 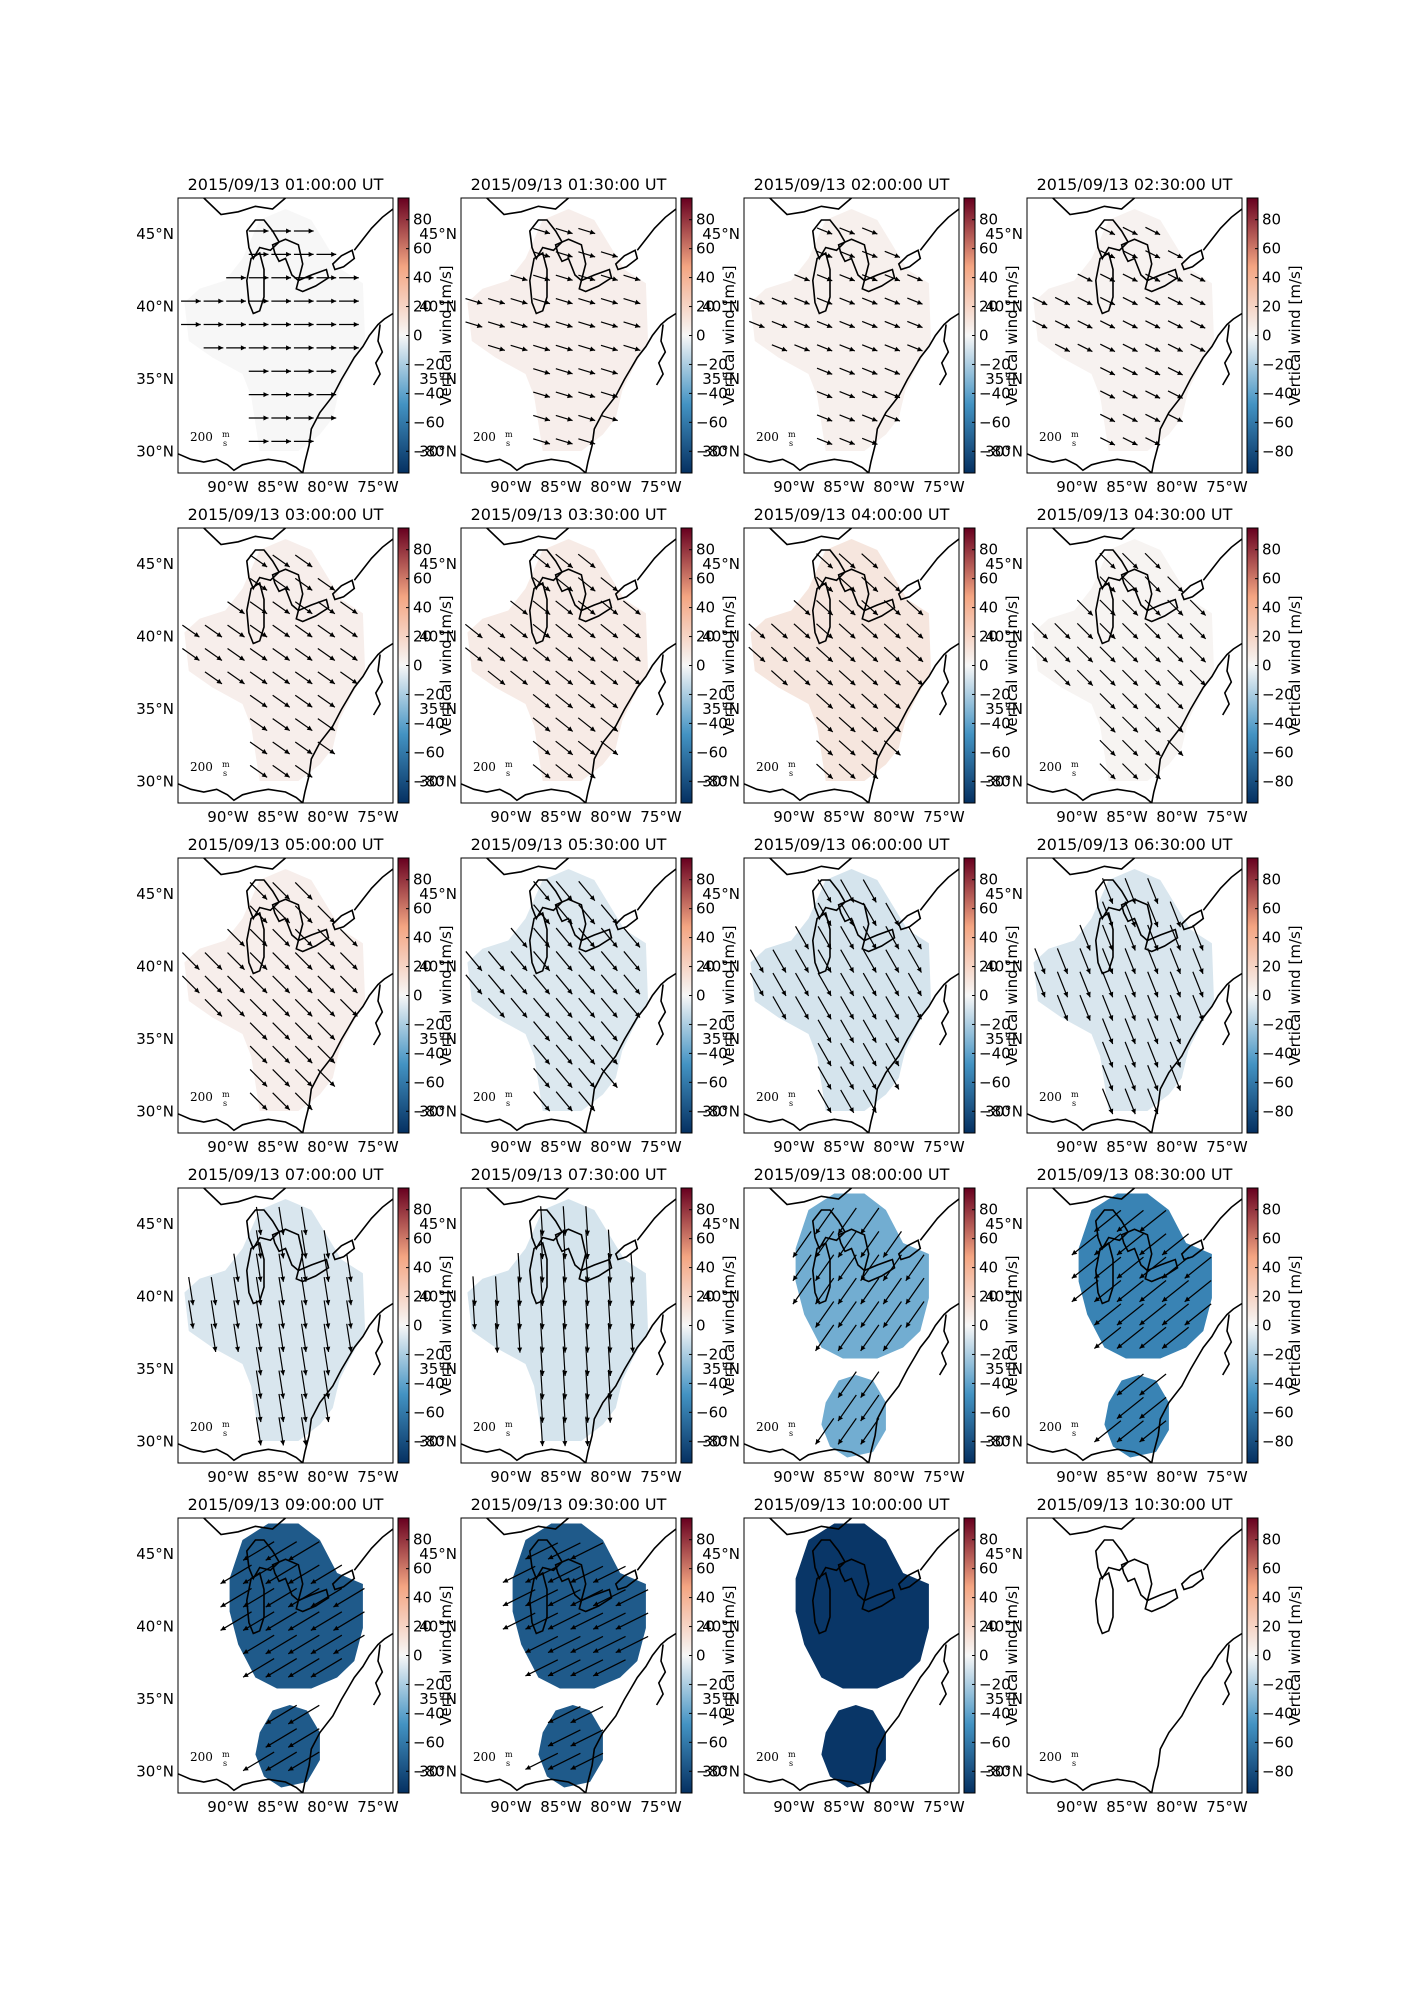 What do you see at coordinates (228, 1477) in the screenshot?
I see `lon-tick-label: 90°W` at bounding box center [228, 1477].